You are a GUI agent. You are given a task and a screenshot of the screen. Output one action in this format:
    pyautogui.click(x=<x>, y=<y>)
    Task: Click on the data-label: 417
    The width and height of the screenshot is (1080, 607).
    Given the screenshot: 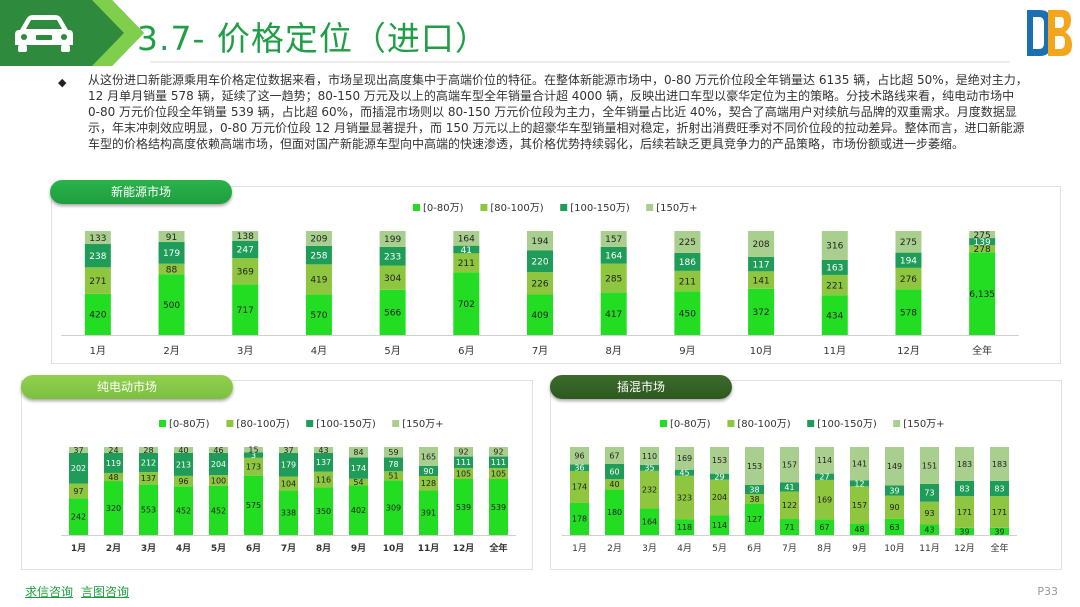 What is the action you would take?
    pyautogui.click(x=613, y=315)
    